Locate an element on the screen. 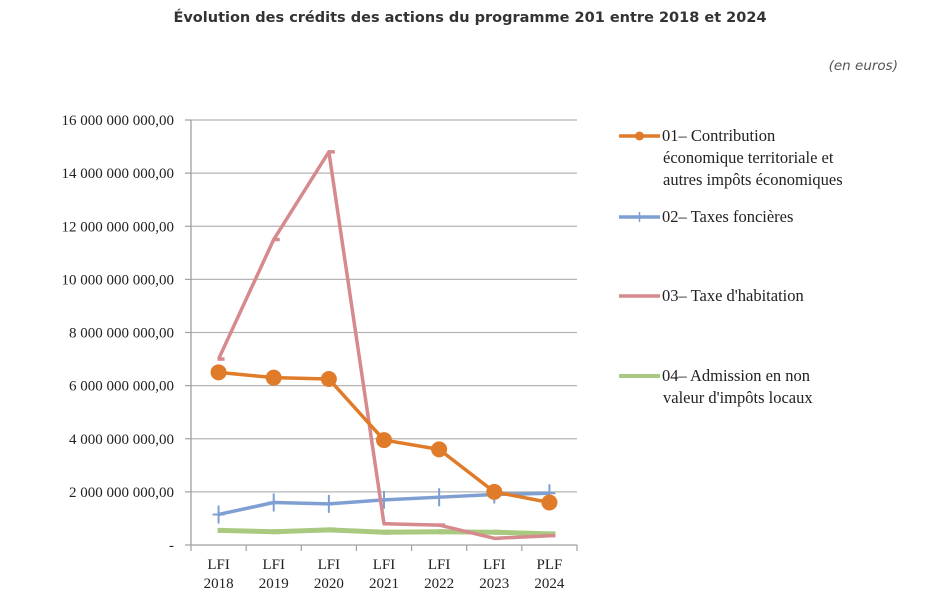 The width and height of the screenshot is (940, 599). legend-label: 04– Admission en non is located at coordinates (736, 375).